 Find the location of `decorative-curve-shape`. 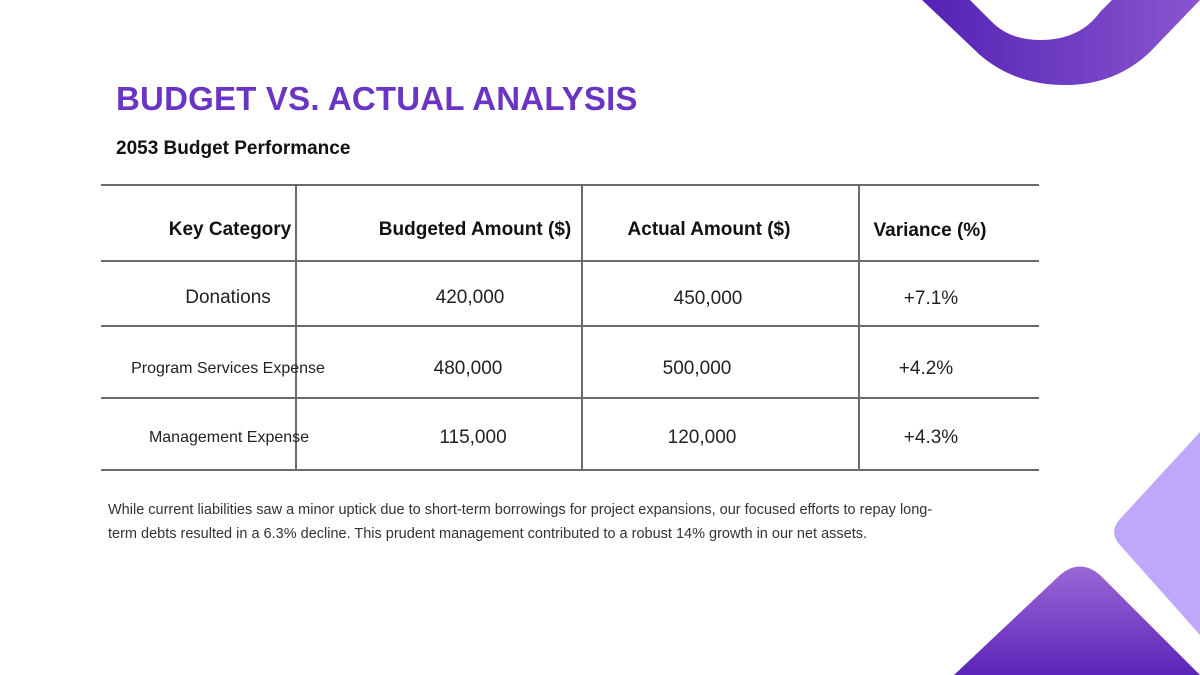

decorative-curve-shape is located at coordinates (1061, 42).